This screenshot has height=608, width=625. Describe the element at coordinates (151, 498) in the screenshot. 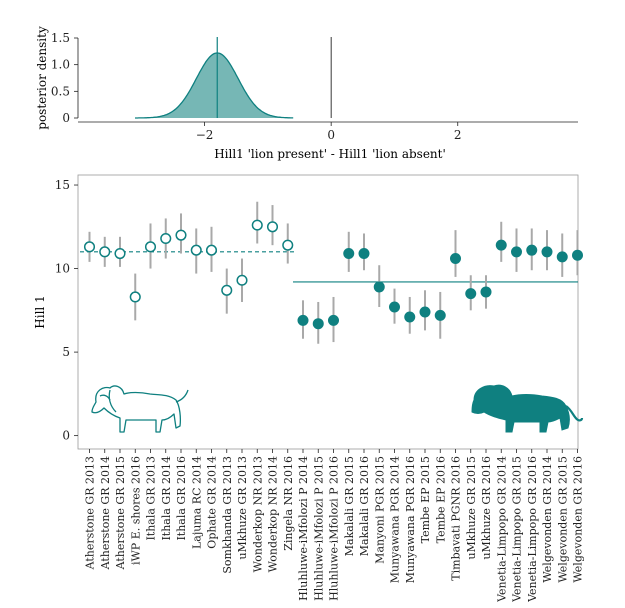

I see `site-label: Ithala GR 2013` at that location.